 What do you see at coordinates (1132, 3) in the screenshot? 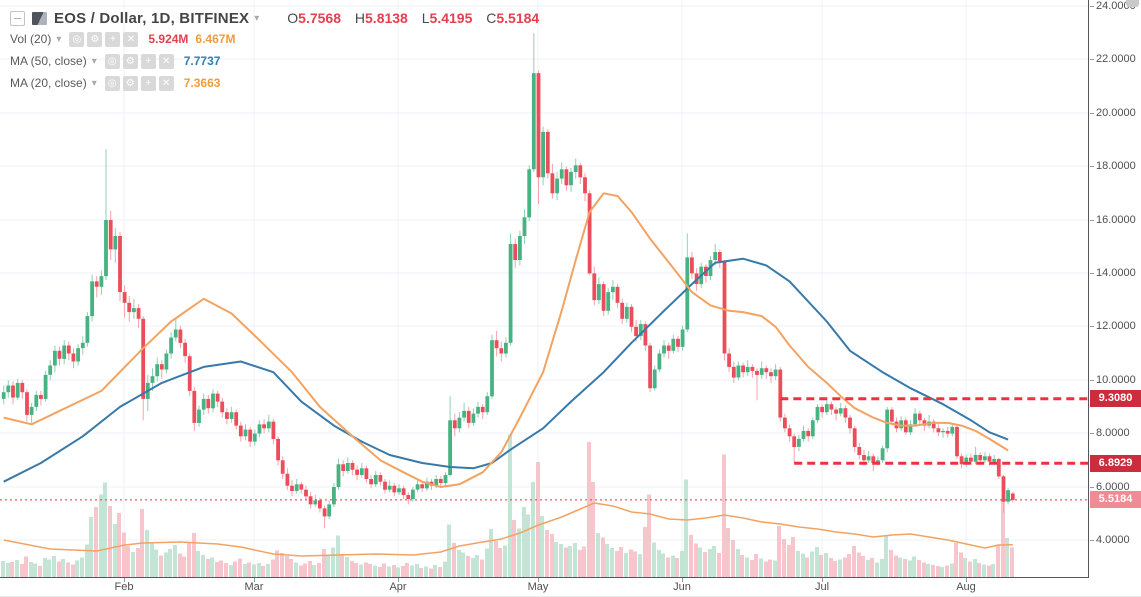
I see `corner-handle` at bounding box center [1132, 3].